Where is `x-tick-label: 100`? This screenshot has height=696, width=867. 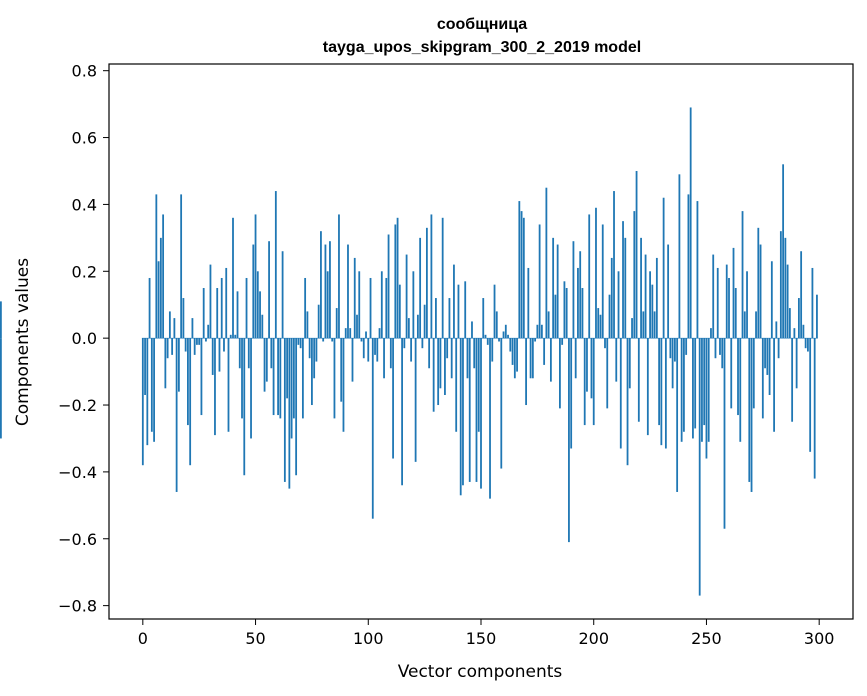
x-tick-label: 100 is located at coordinates (368, 638).